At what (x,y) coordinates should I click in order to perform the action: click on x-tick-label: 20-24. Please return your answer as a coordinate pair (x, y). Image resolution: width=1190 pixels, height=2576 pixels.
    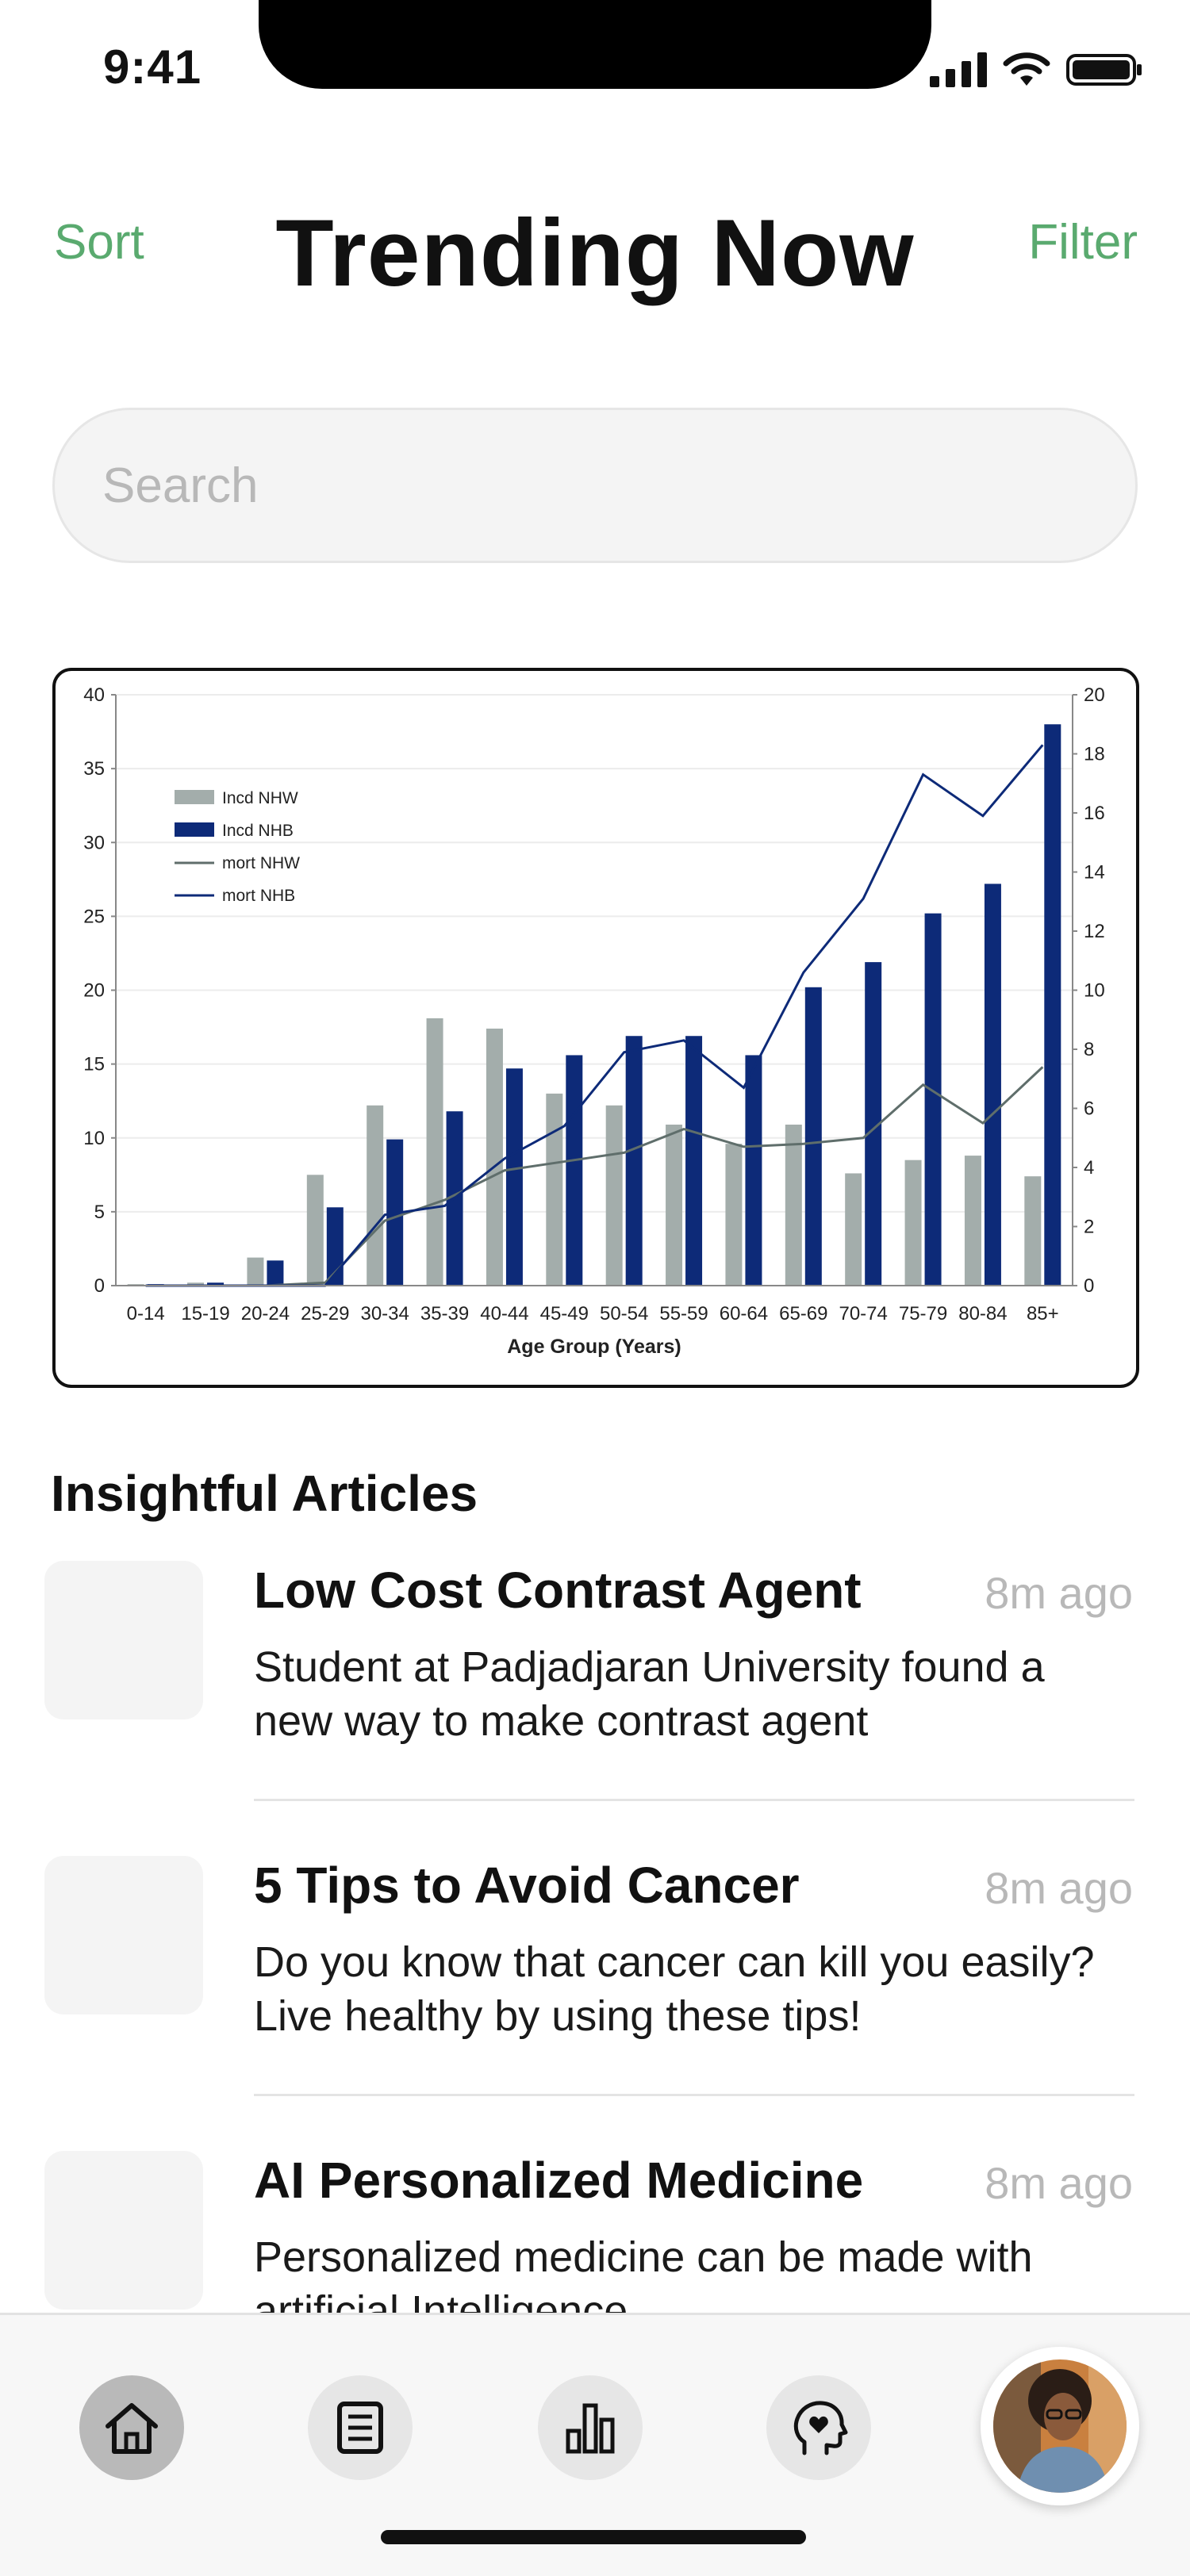
    Looking at the image, I should click on (265, 1313).